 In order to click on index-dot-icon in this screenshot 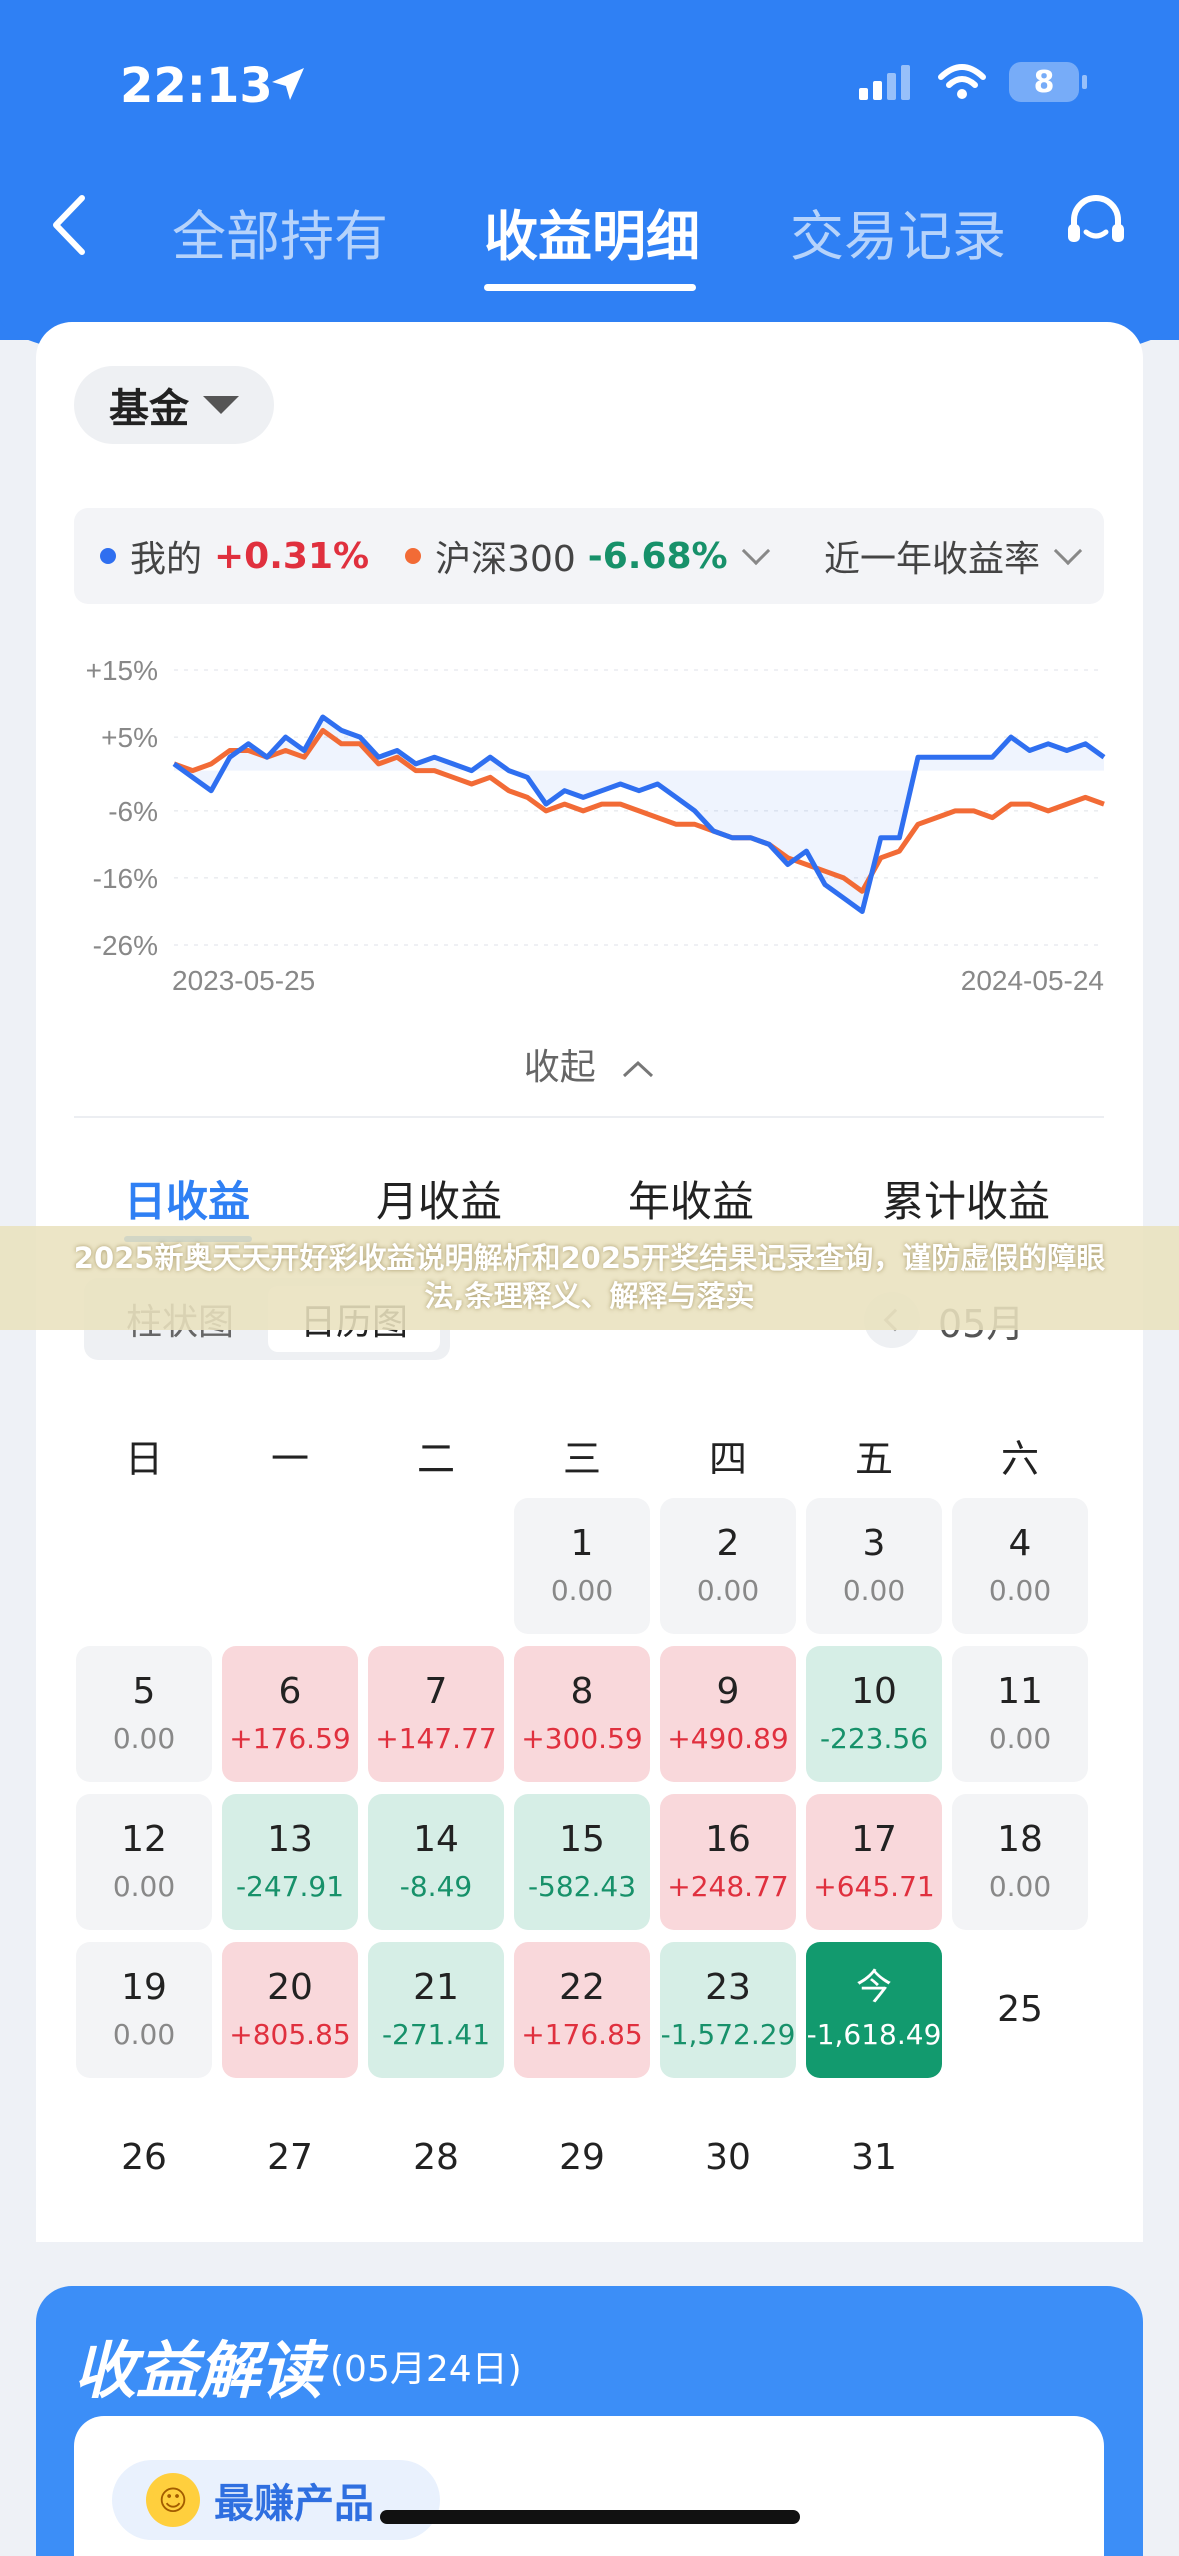, I will do `click(413, 556)`.